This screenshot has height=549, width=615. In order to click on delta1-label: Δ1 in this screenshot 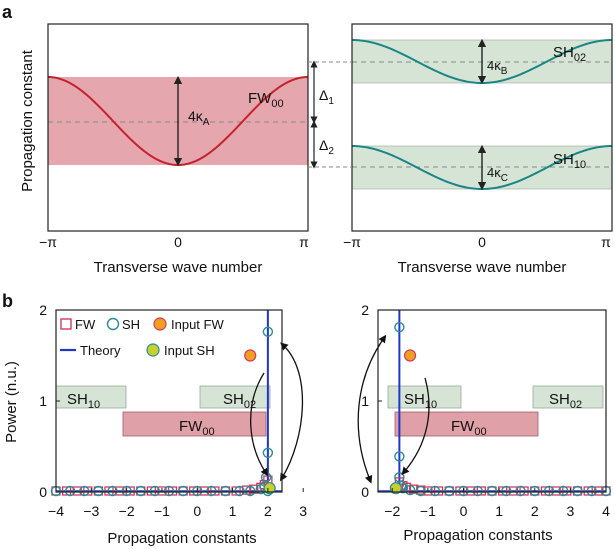, I will do `click(326, 97)`.